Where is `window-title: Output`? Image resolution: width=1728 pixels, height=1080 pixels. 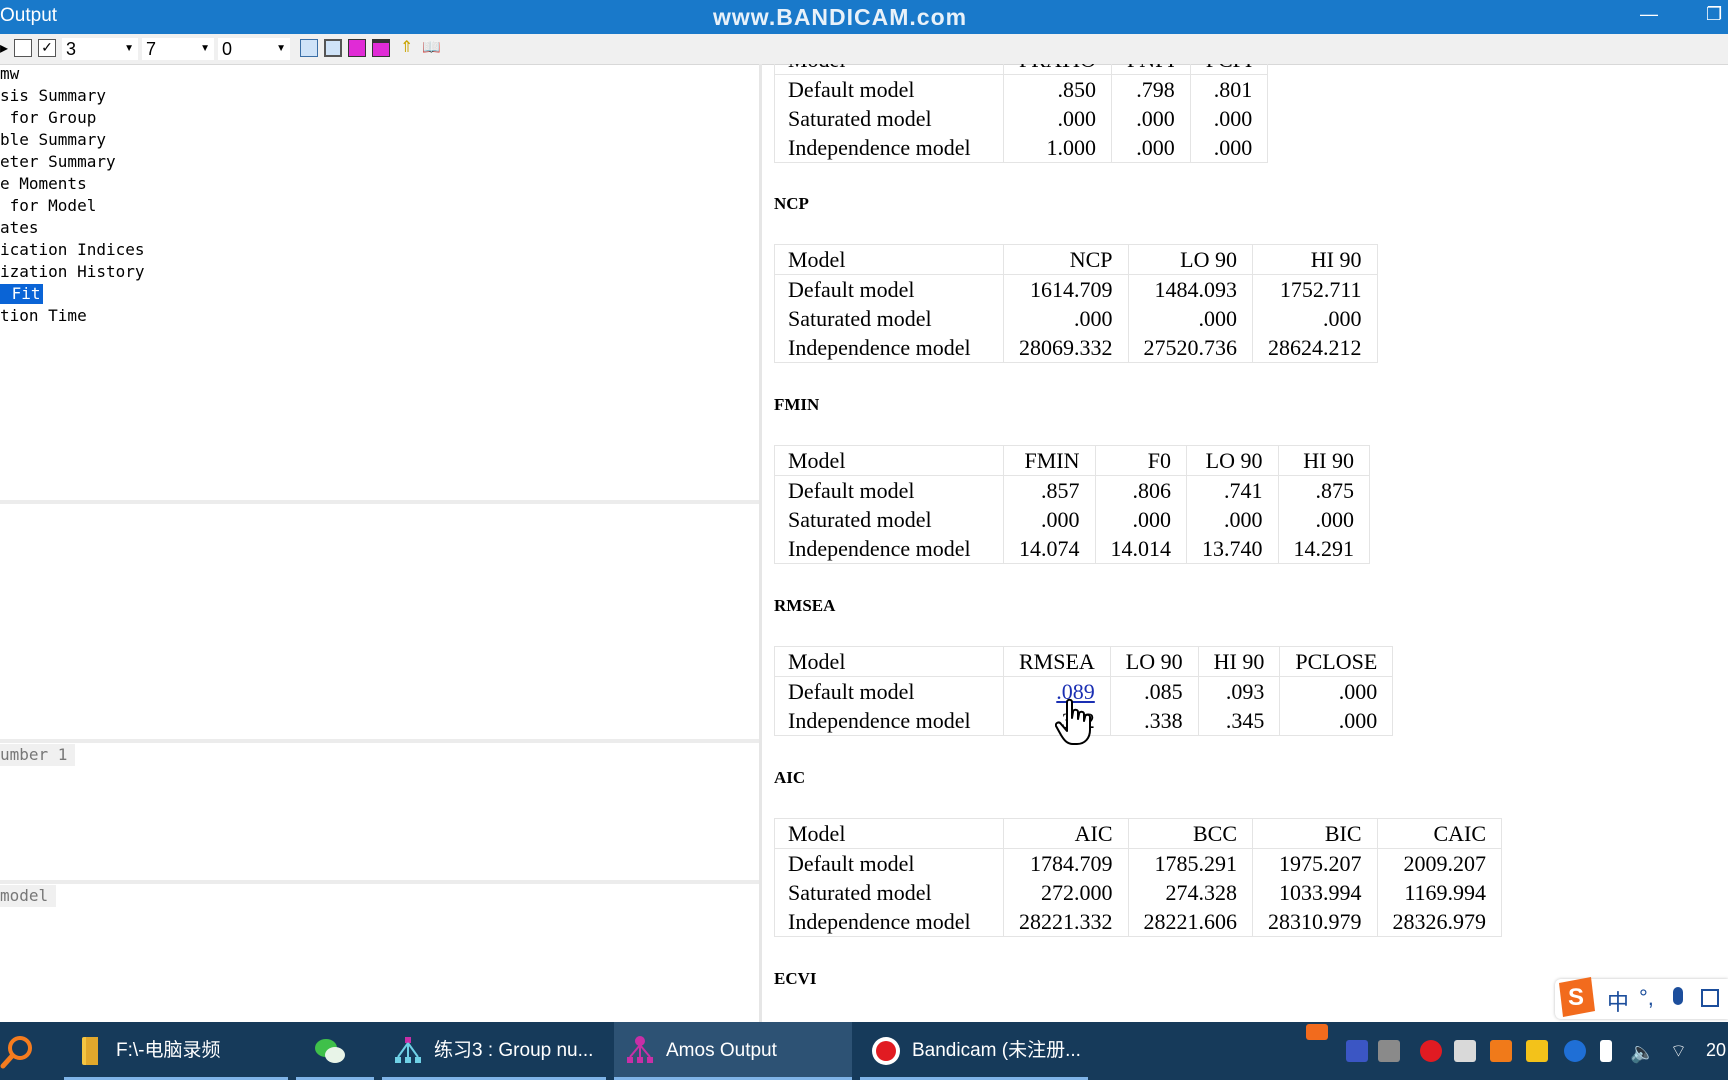 window-title: Output is located at coordinates (29, 15).